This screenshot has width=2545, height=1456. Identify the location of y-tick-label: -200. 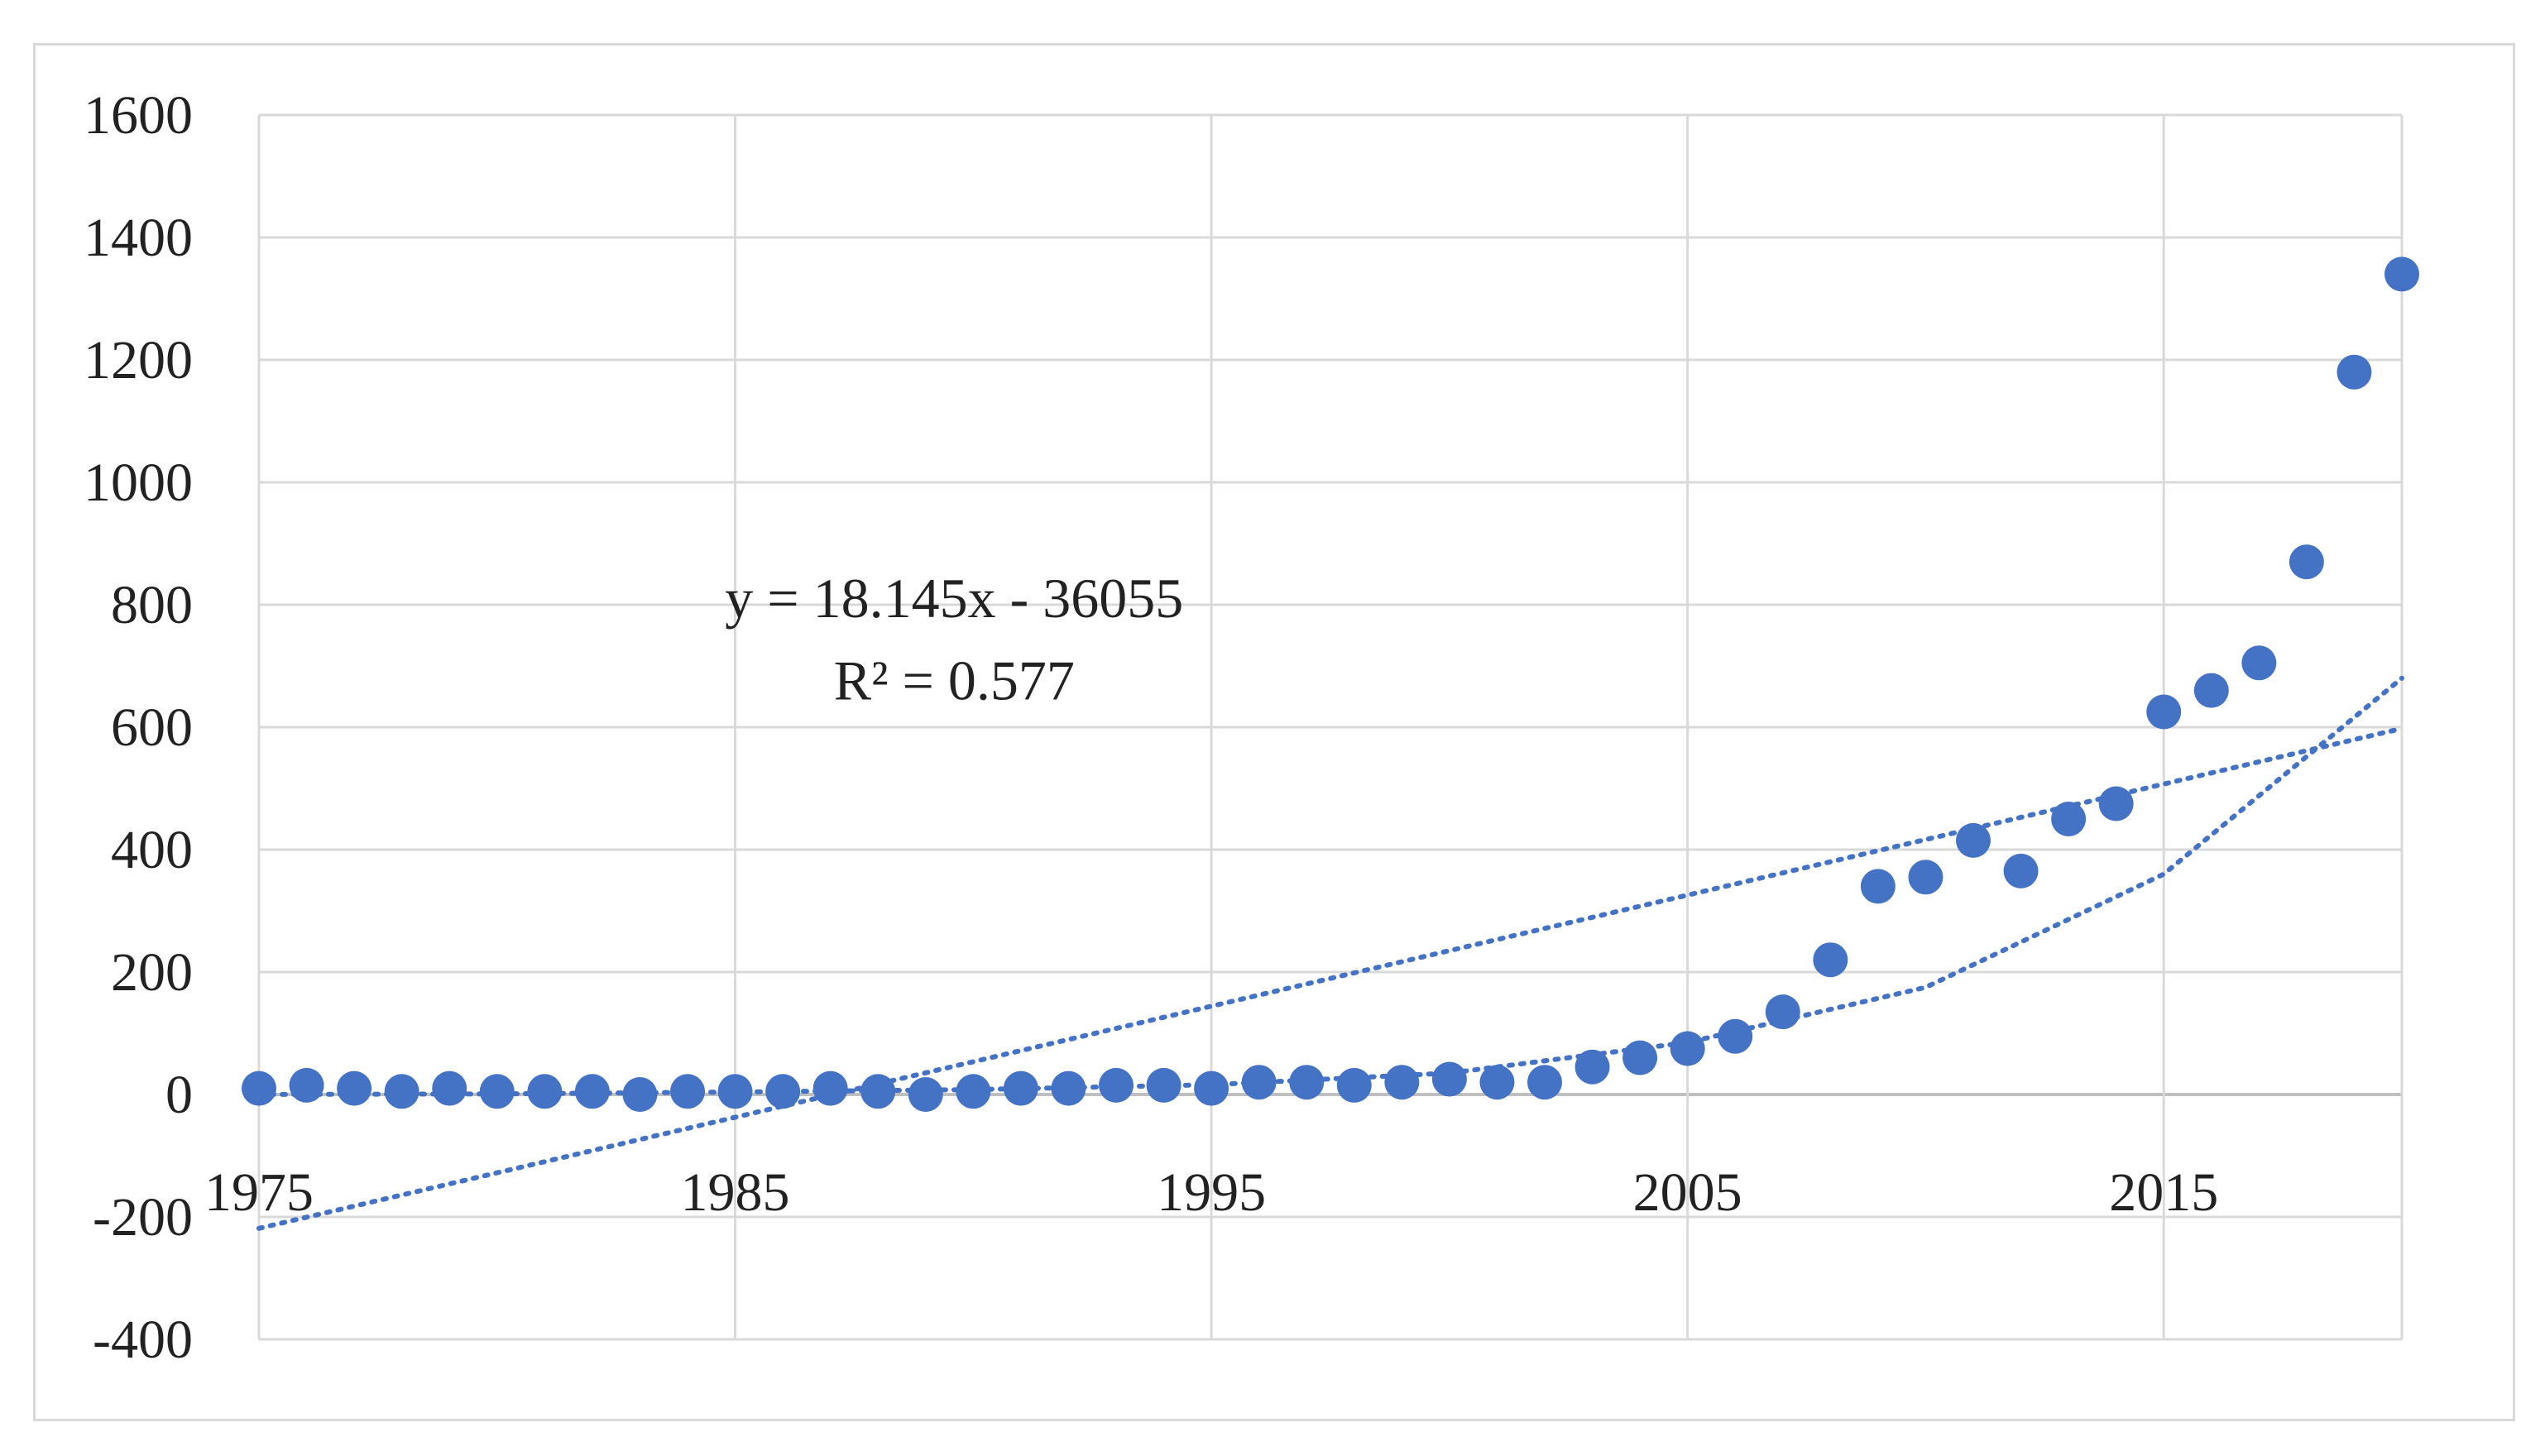
(143, 1217).